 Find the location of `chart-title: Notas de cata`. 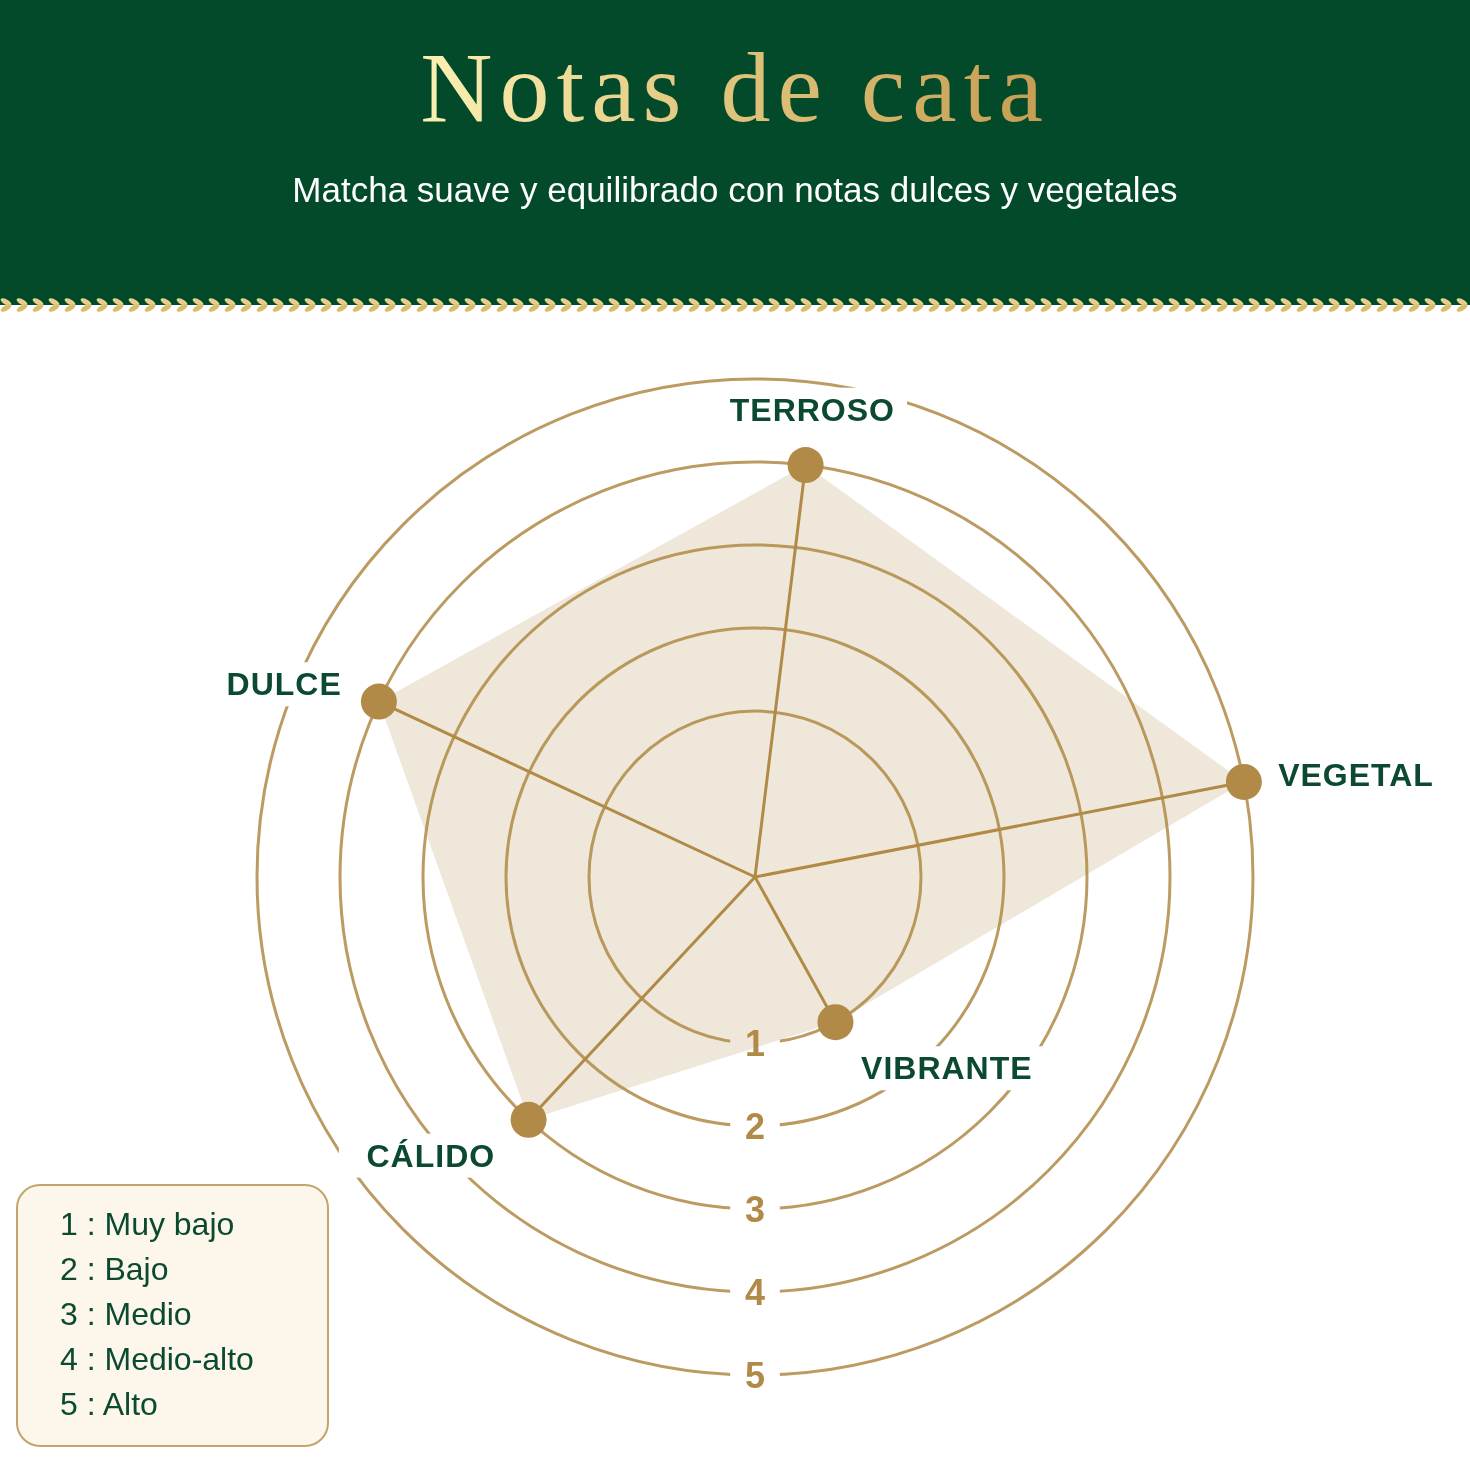

chart-title: Notas de cata is located at coordinates (735, 87).